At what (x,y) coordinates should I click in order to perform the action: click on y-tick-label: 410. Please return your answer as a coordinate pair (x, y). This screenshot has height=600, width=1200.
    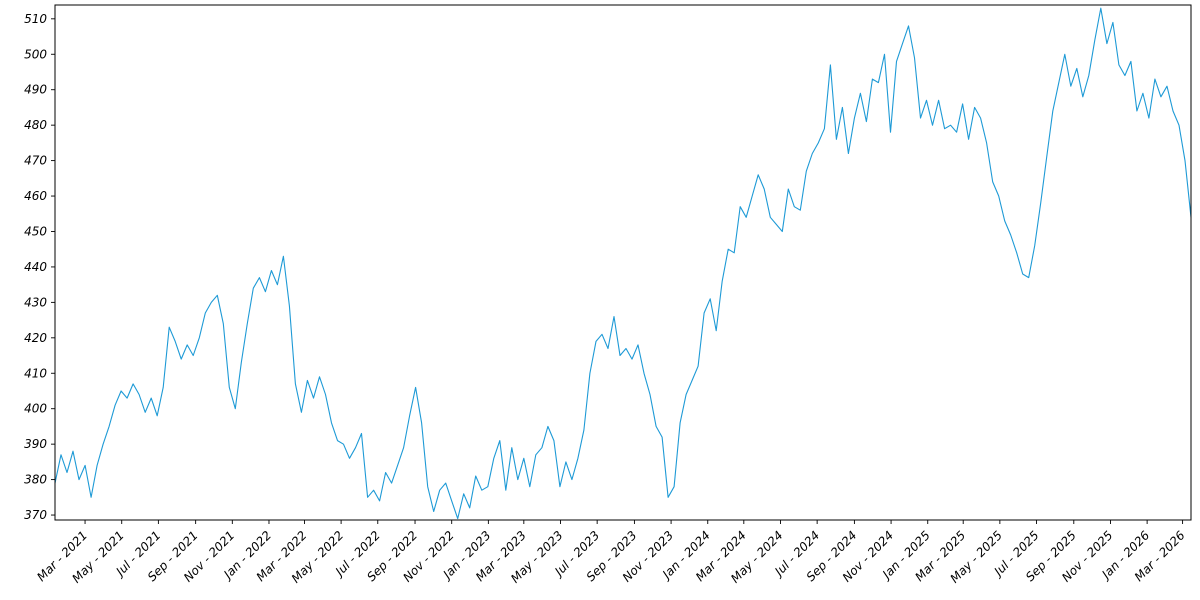
    Looking at the image, I should click on (35, 373).